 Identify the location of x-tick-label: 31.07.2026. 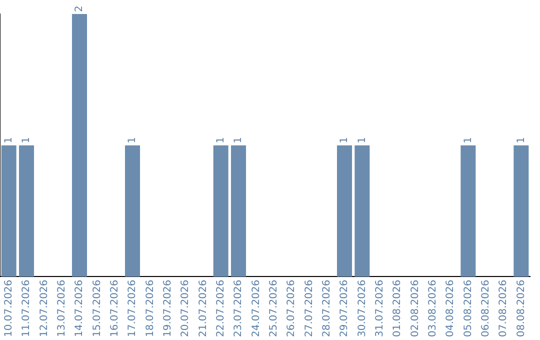
(380, 309).